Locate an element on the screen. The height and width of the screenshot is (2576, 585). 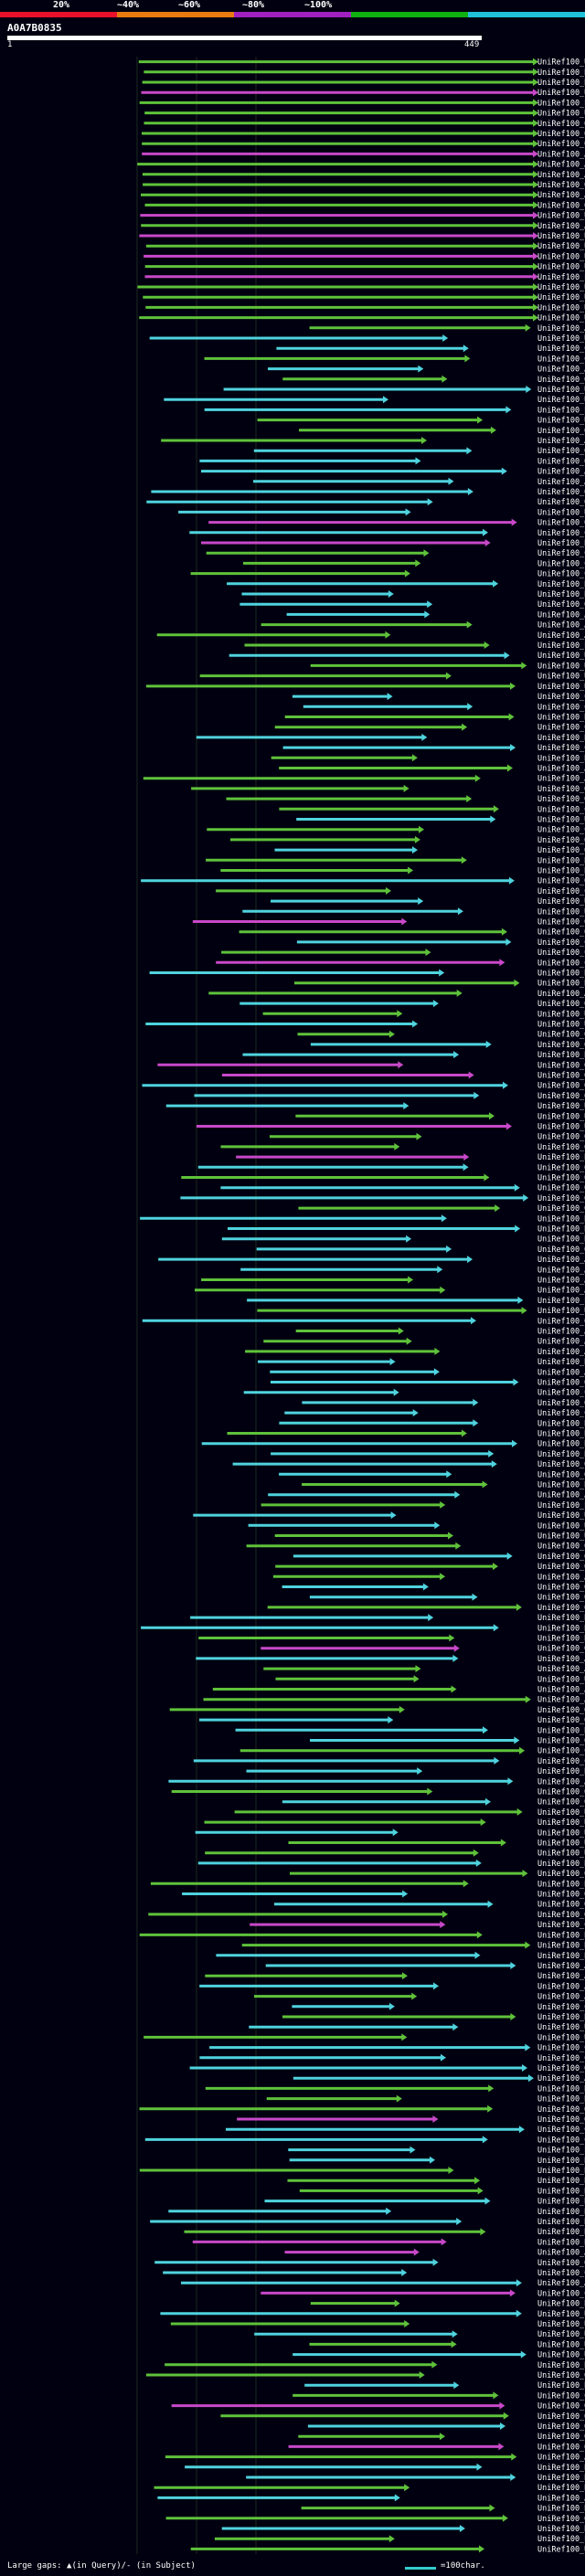
subject-label: UniRef100_C1YTJ5 is located at coordinates (561, 2058).